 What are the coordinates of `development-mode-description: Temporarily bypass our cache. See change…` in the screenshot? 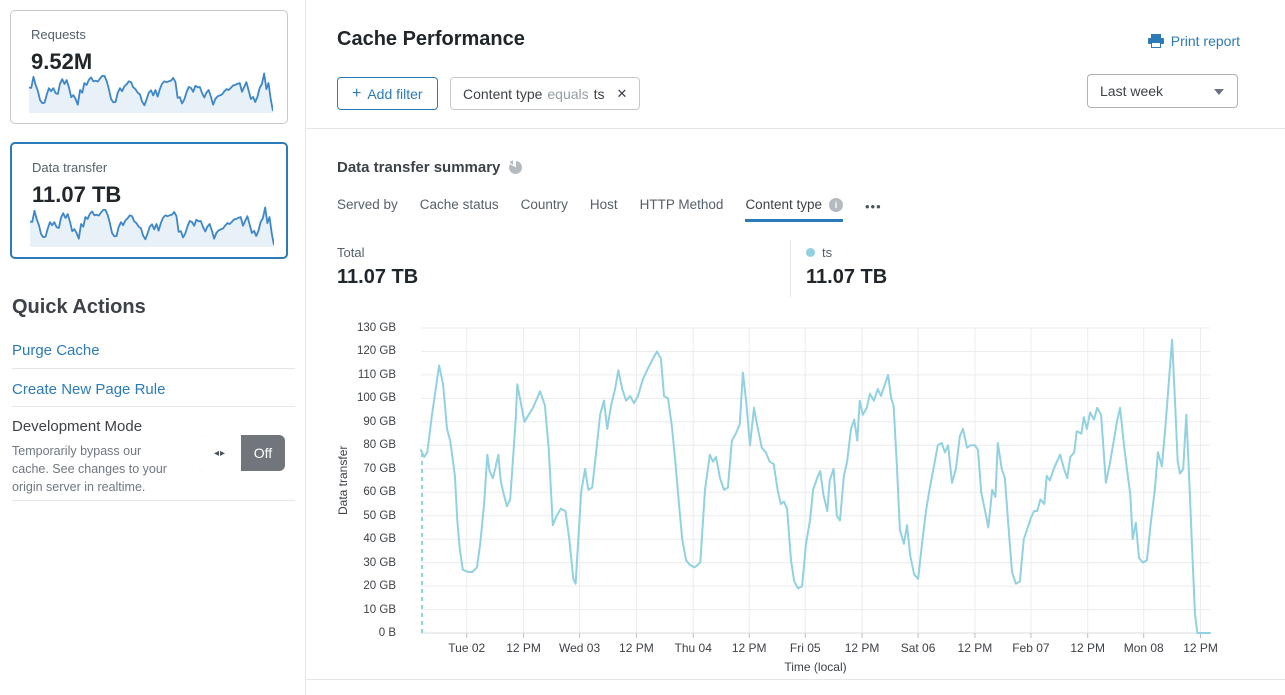 It's located at (89, 469).